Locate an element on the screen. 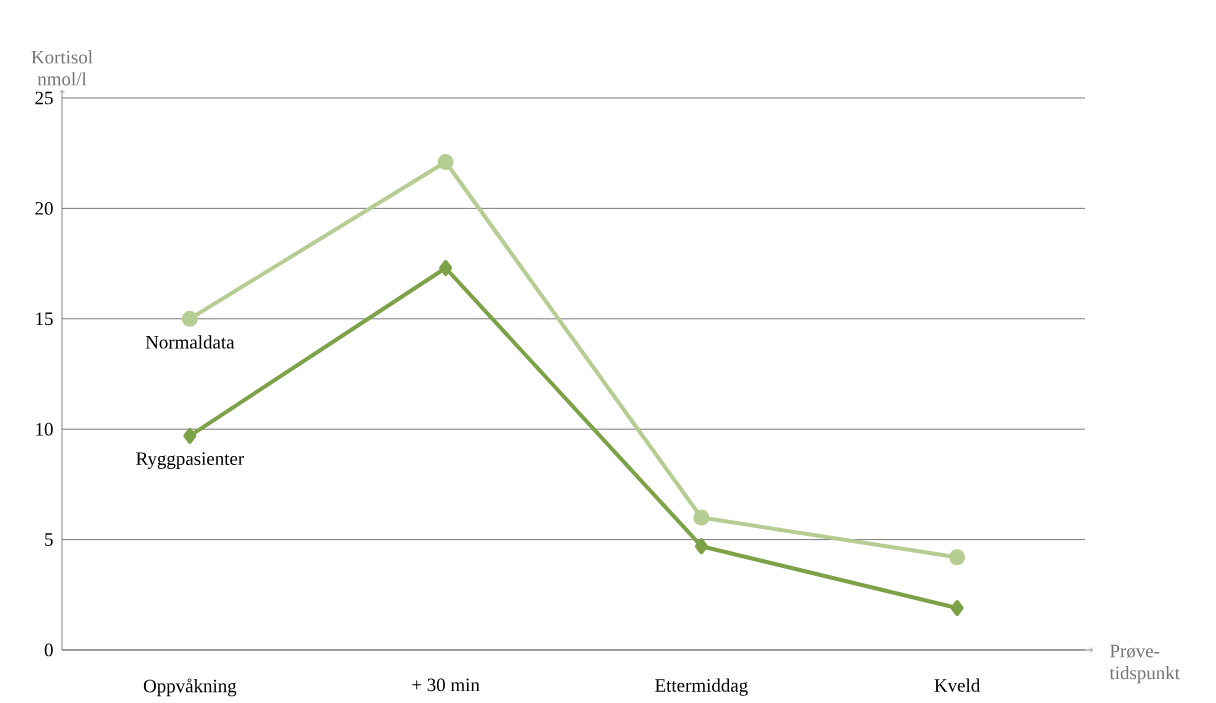  y-tick-label: 0 is located at coordinates (48, 650).